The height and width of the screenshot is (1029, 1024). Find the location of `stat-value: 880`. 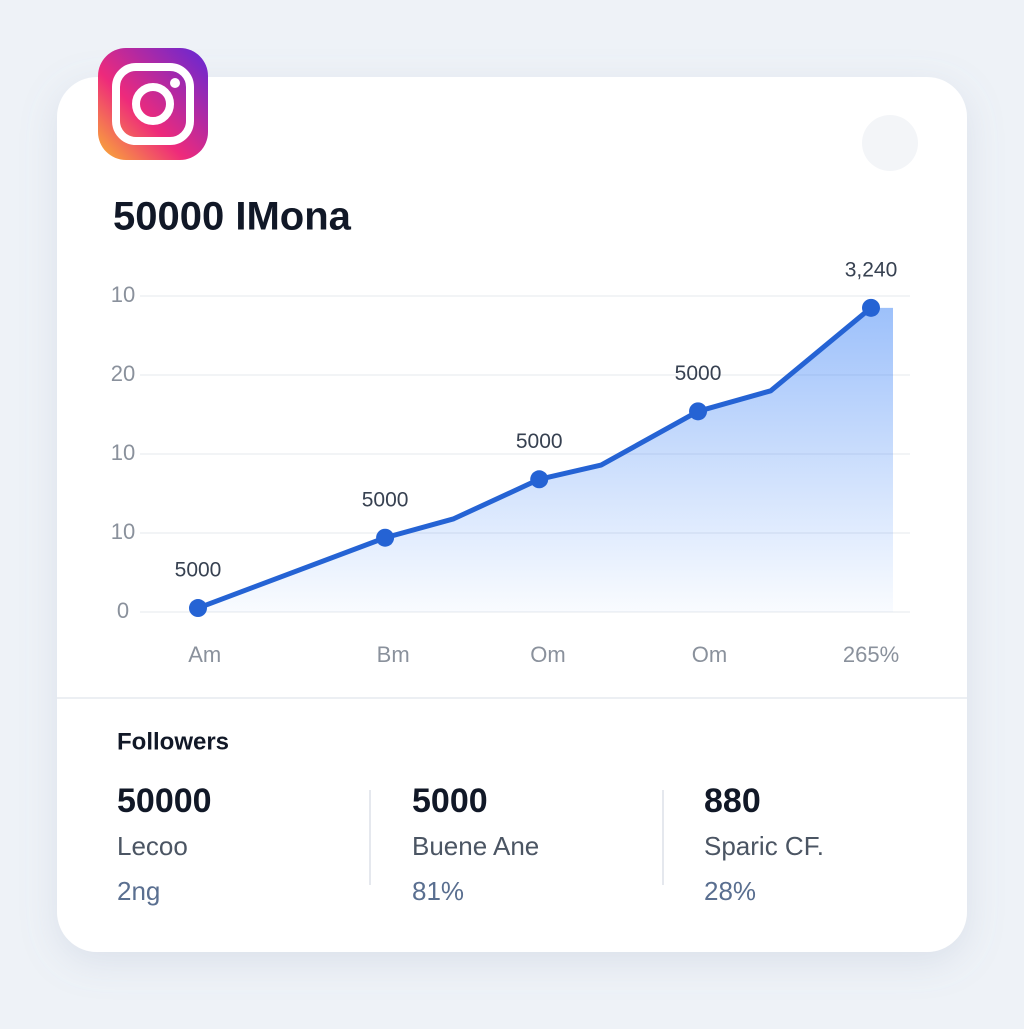

stat-value: 880 is located at coordinates (732, 801).